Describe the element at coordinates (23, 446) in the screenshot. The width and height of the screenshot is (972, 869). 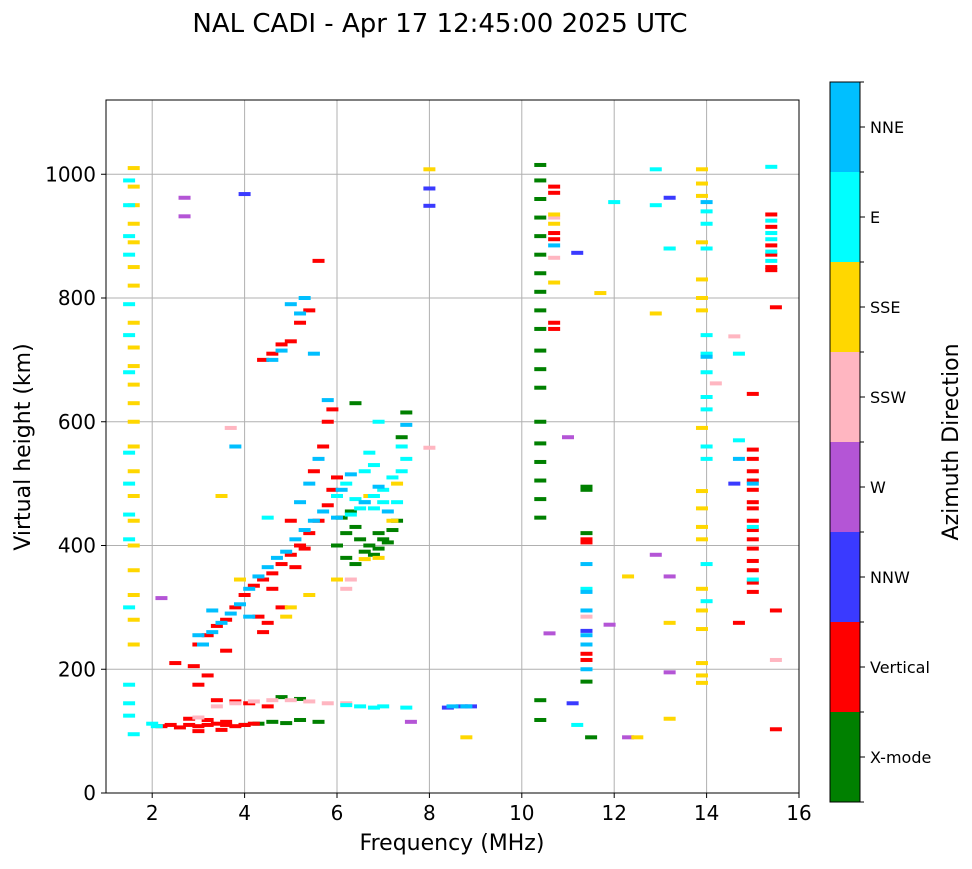
I see `y-axis-label: Virtual height (km)` at that location.